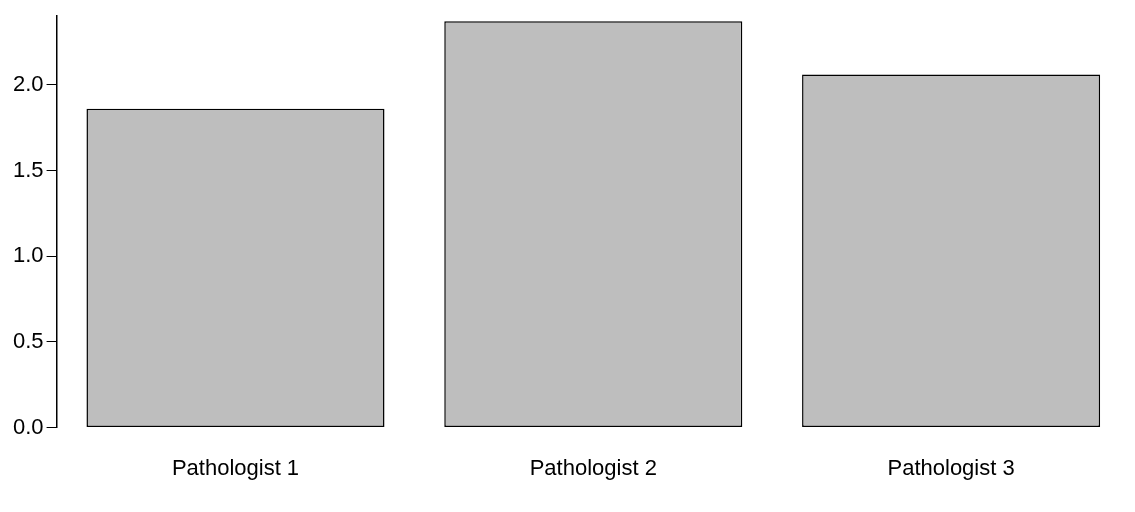 The height and width of the screenshot is (512, 1135). What do you see at coordinates (28, 426) in the screenshot?
I see `y-tick-label: 0.0` at bounding box center [28, 426].